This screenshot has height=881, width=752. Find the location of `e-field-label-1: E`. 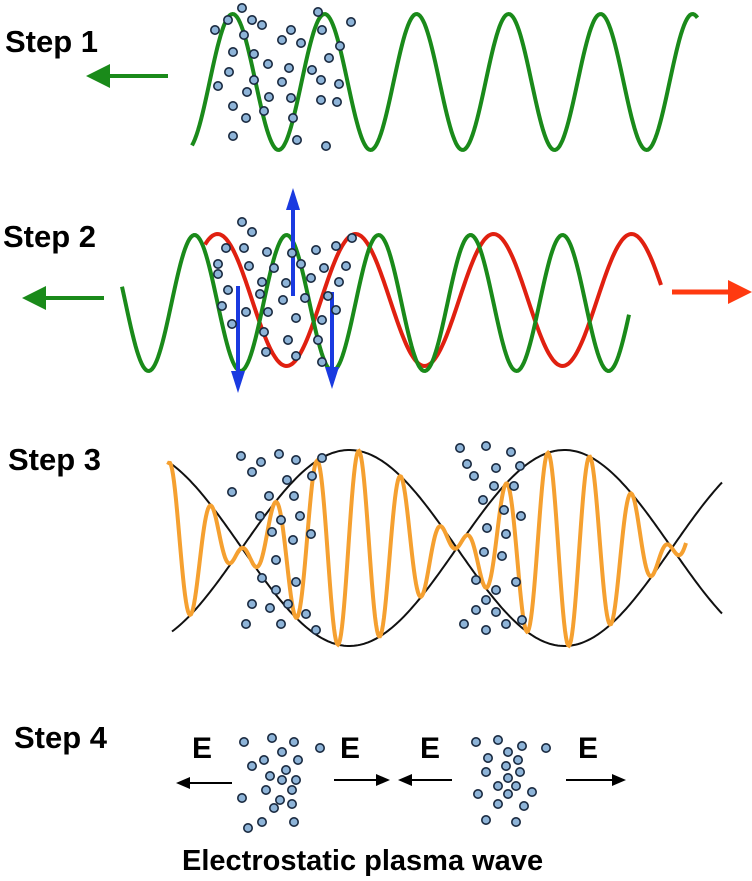

e-field-label-1: E is located at coordinates (202, 748).